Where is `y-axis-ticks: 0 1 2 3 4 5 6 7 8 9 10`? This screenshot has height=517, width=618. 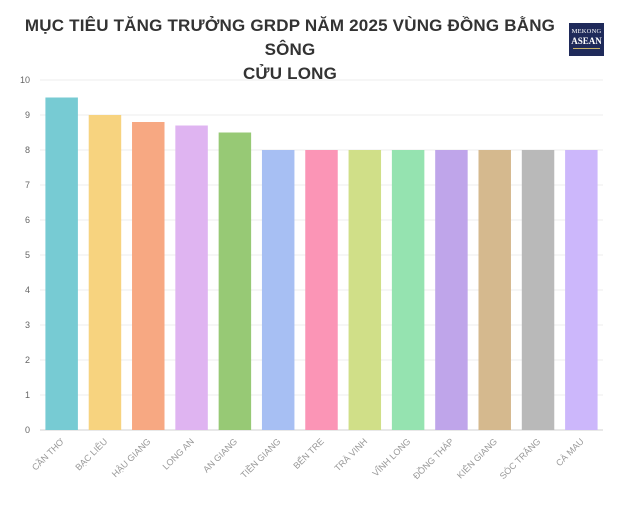 y-axis-ticks: 0 1 2 3 4 5 6 7 8 9 10 is located at coordinates (25, 255).